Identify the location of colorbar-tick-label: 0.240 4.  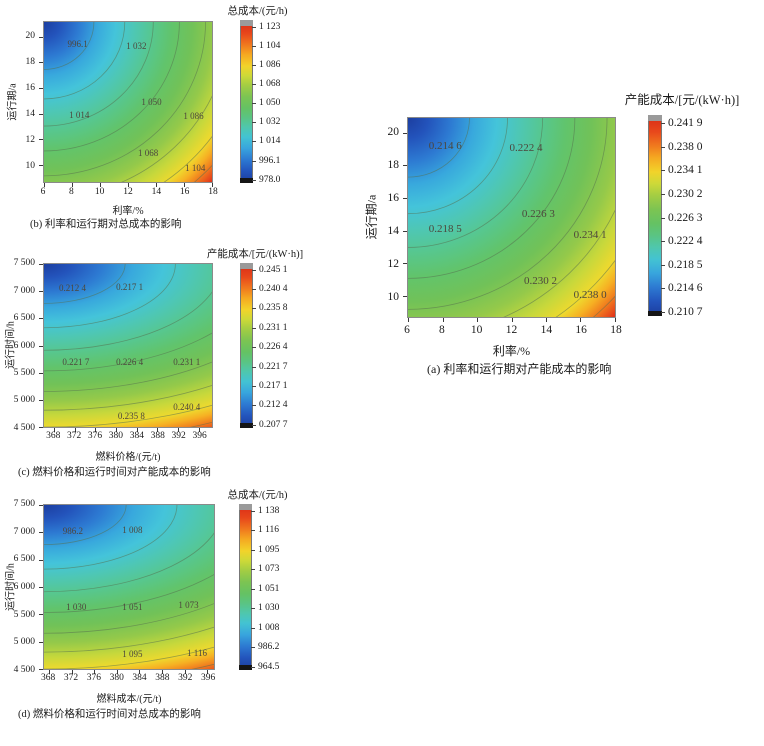
(270, 289).